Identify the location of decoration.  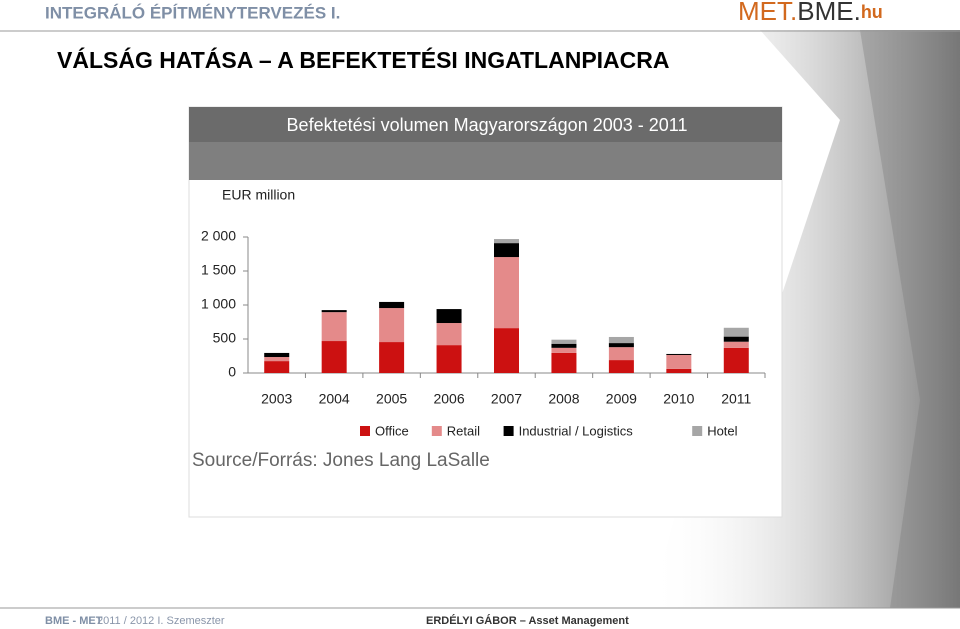
(910, 319).